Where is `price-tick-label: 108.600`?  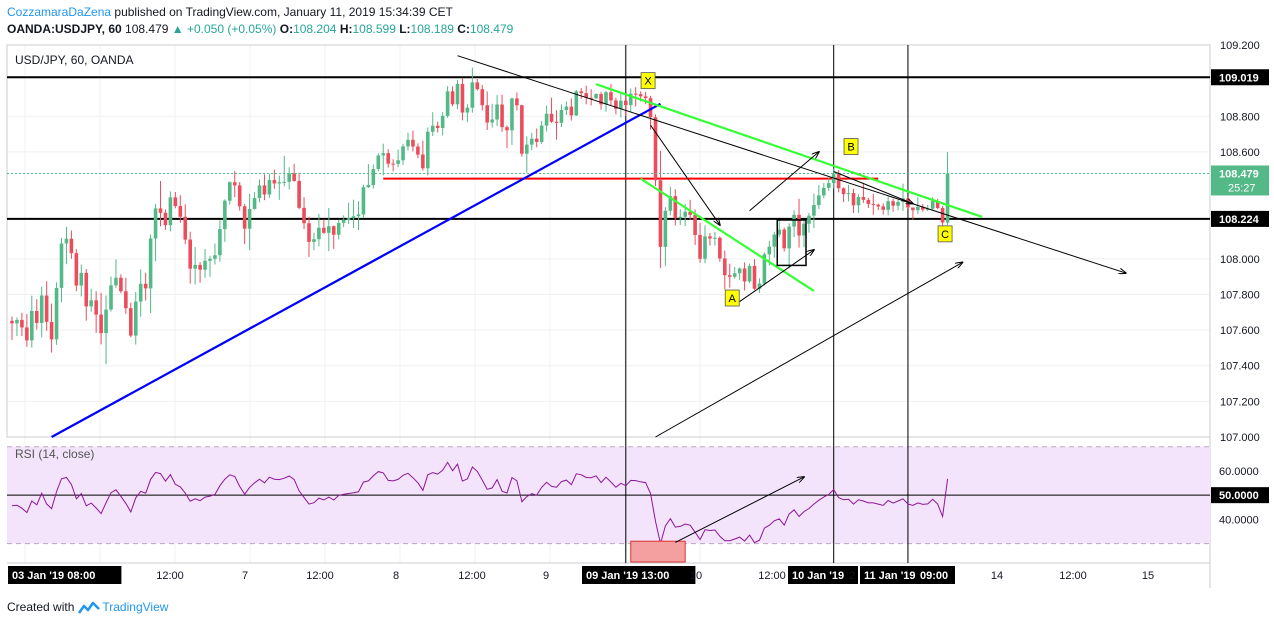 price-tick-label: 108.600 is located at coordinates (1240, 153).